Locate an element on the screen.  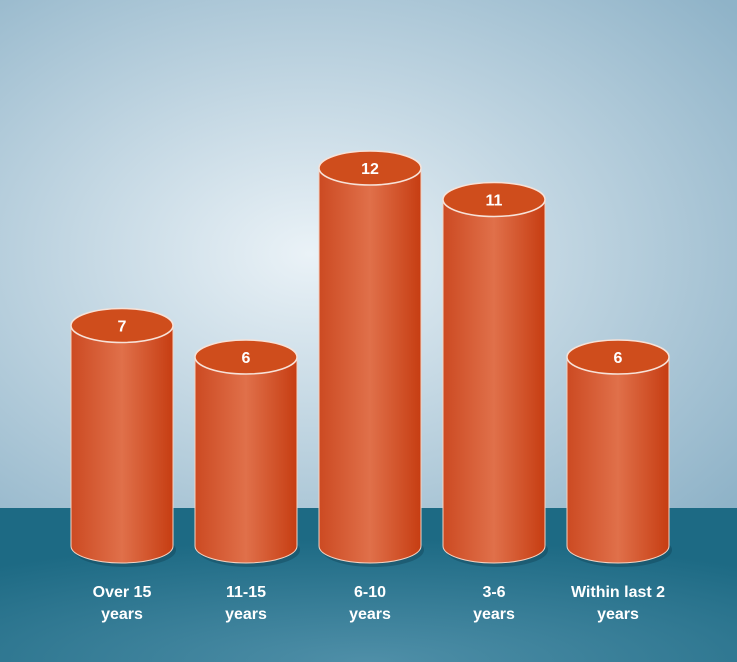
category-label-line: 3-6 is located at coordinates (493, 592).